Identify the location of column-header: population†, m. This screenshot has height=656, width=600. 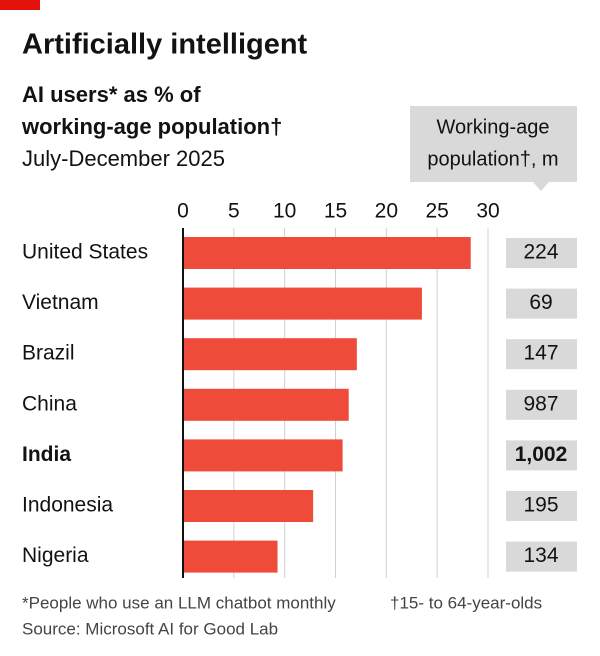
(492, 159).